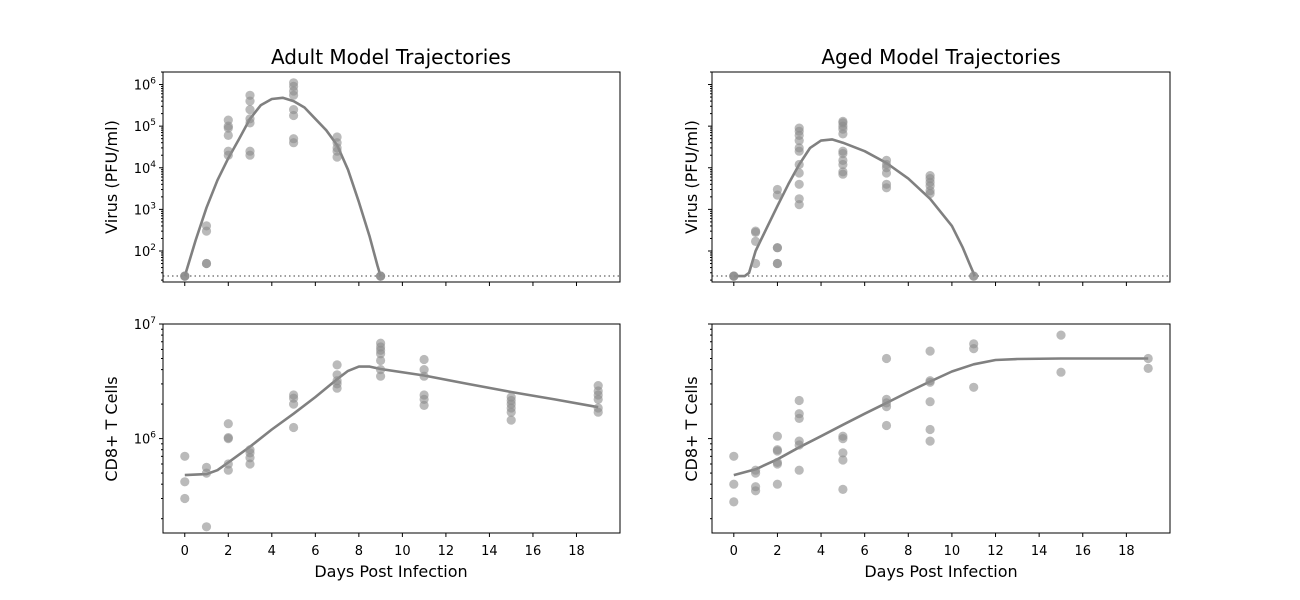 The width and height of the screenshot is (1300, 600). I want to click on x-tick-label: 2, so click(777, 551).